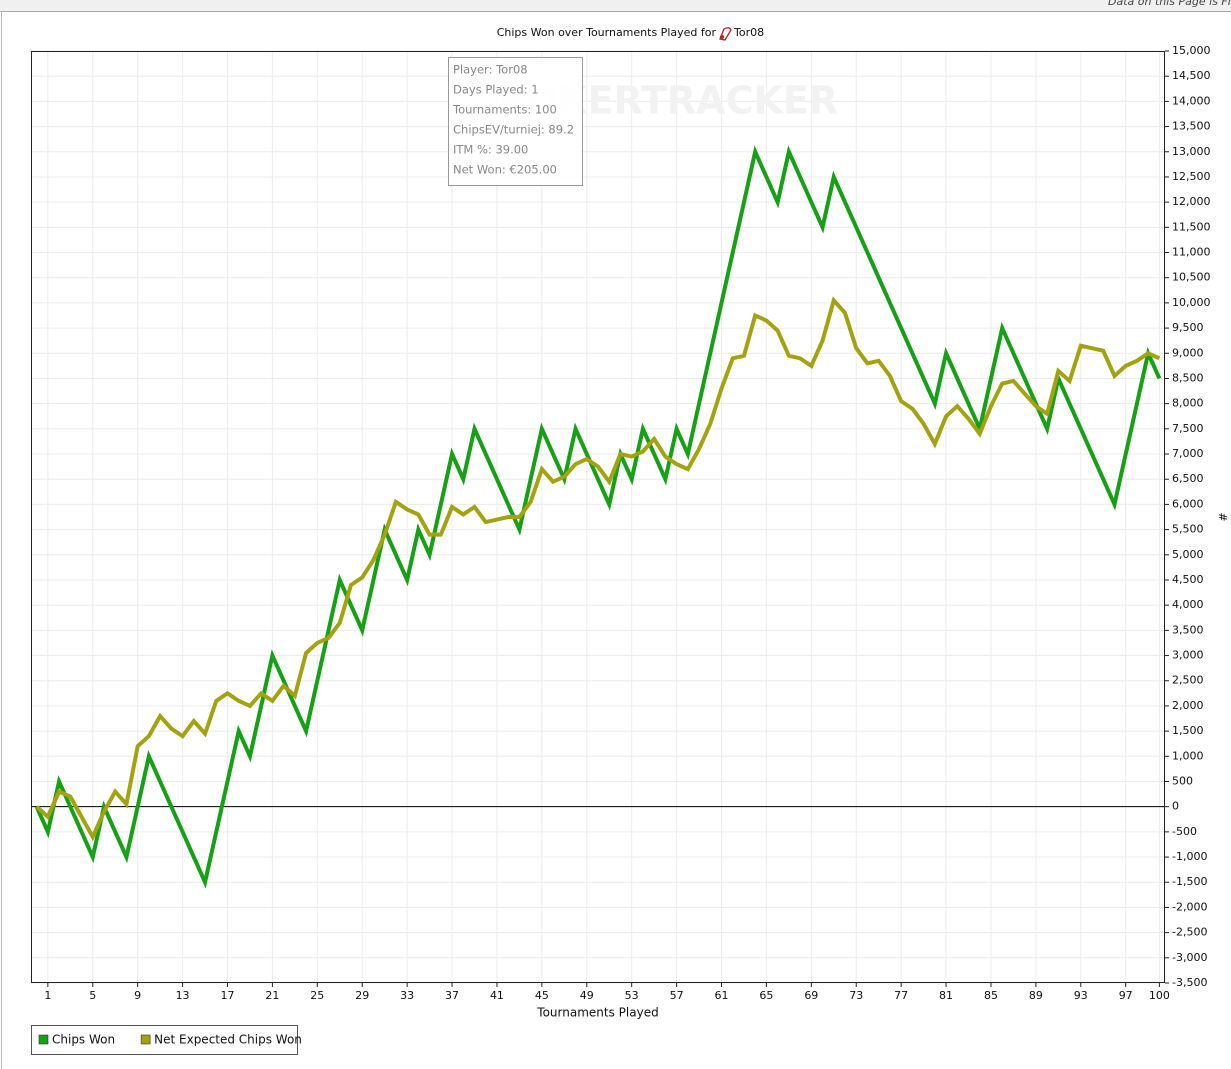 This screenshot has width=1231, height=1069. Describe the element at coordinates (452, 995) in the screenshot. I see `x-tick-label: 37` at that location.